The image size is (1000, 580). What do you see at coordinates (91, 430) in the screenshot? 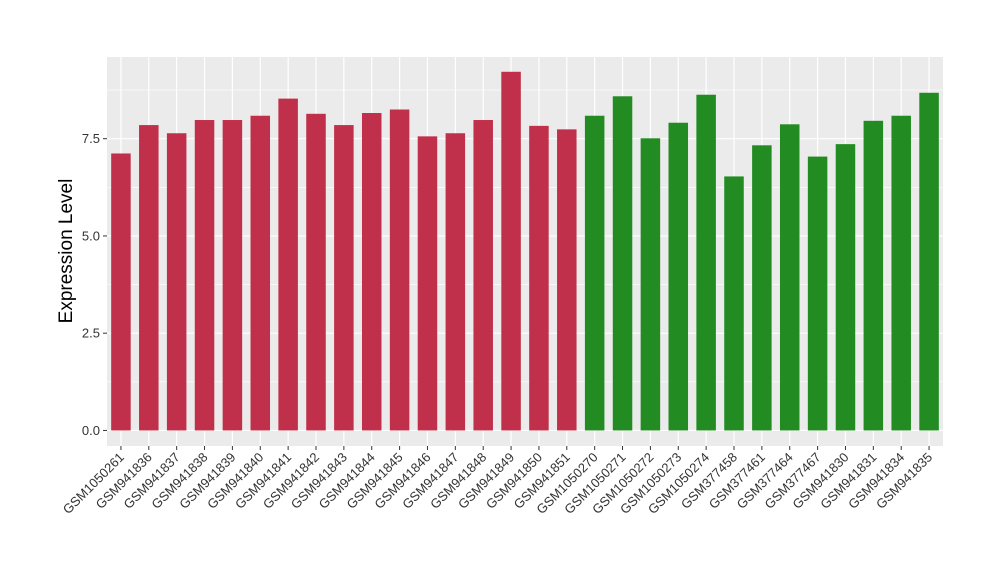
I see `y-tick-label: 0.0` at bounding box center [91, 430].